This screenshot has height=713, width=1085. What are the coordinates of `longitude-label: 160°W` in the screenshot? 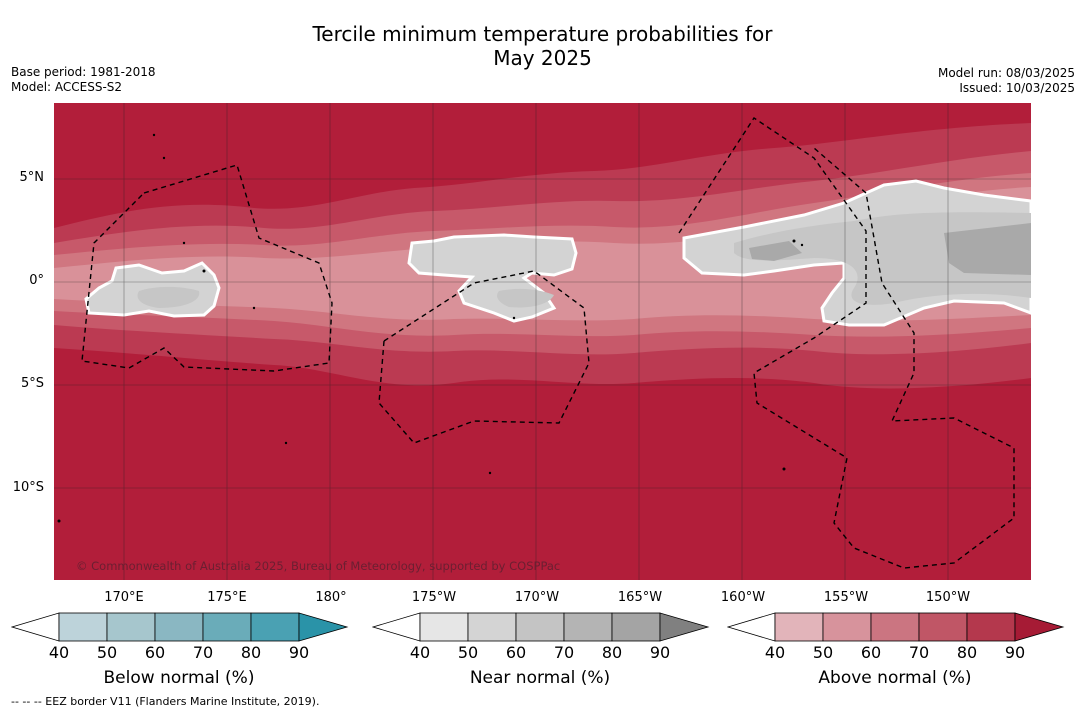 It's located at (743, 597).